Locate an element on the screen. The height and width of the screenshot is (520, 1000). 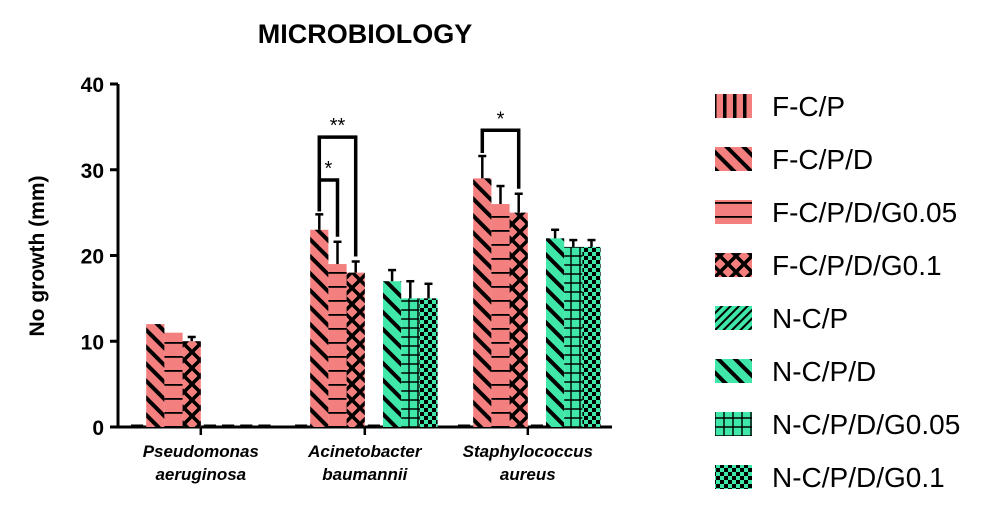
y-tick-label: 40 is located at coordinates (92, 85).